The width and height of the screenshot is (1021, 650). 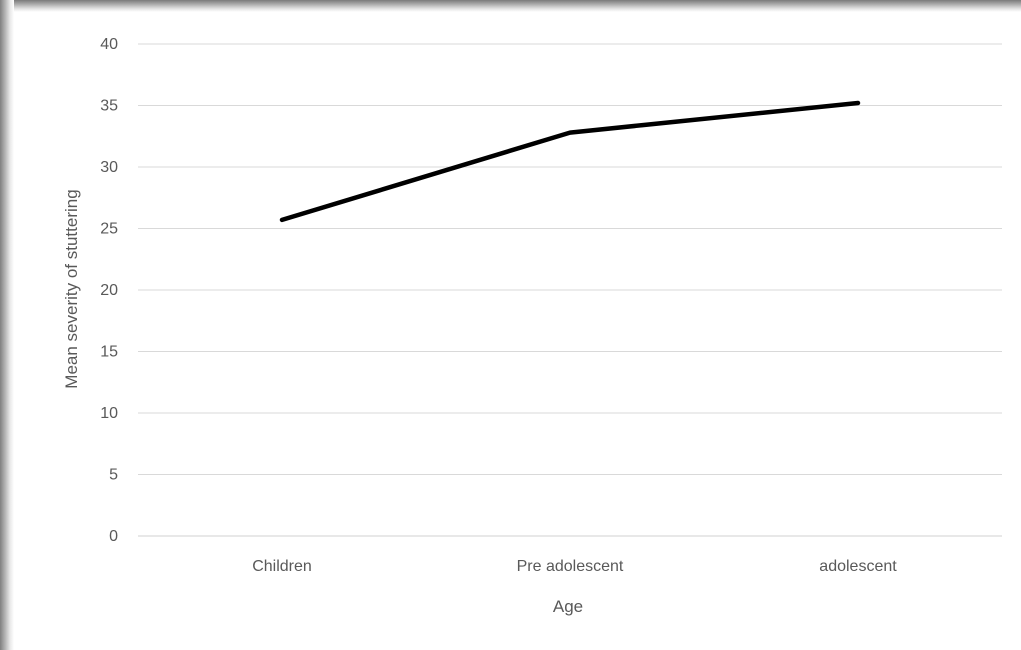 I want to click on y-tick-label: 10, so click(x=109, y=413).